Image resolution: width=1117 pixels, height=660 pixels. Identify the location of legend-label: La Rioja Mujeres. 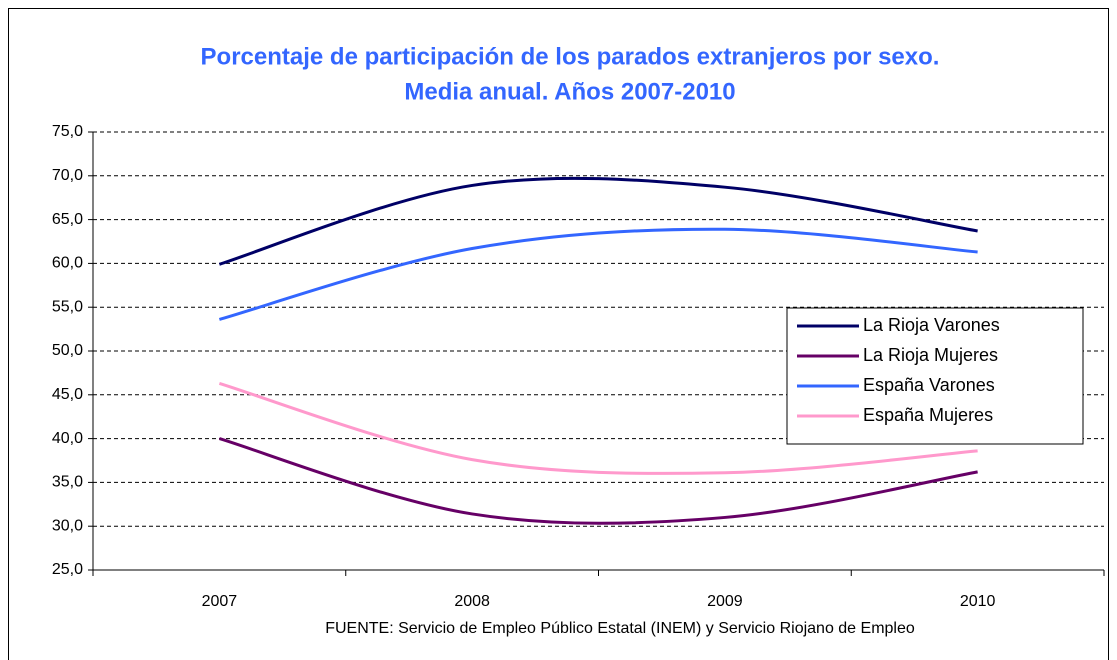
(930, 355).